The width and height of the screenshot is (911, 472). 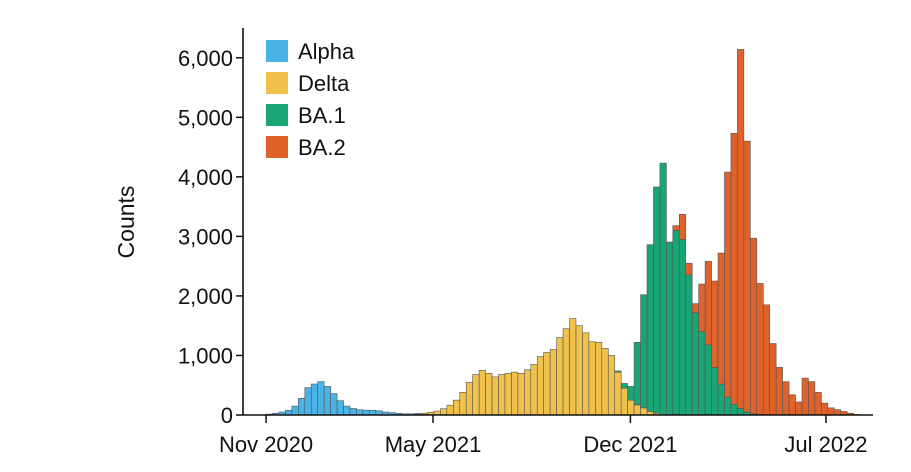 What do you see at coordinates (266, 444) in the screenshot?
I see `x-tick-label: Nov 2020` at bounding box center [266, 444].